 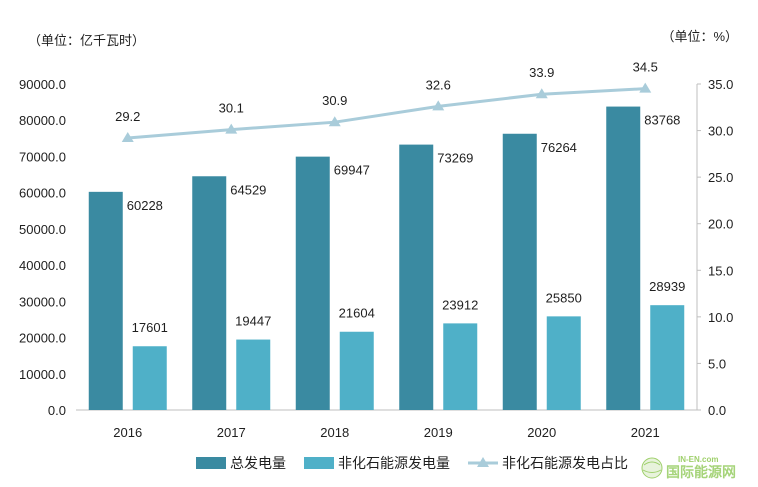 I want to click on non-fossil-generation-data-label: 17601, so click(x=150, y=327).